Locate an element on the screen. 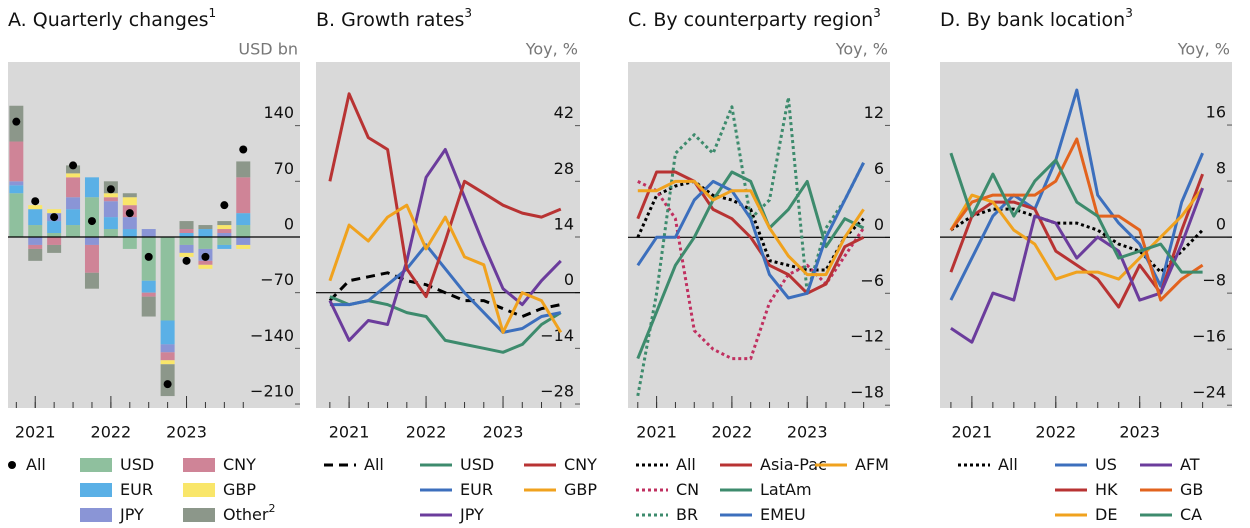 The image size is (1250, 528). legend-name: CA is located at coordinates (1191, 514).